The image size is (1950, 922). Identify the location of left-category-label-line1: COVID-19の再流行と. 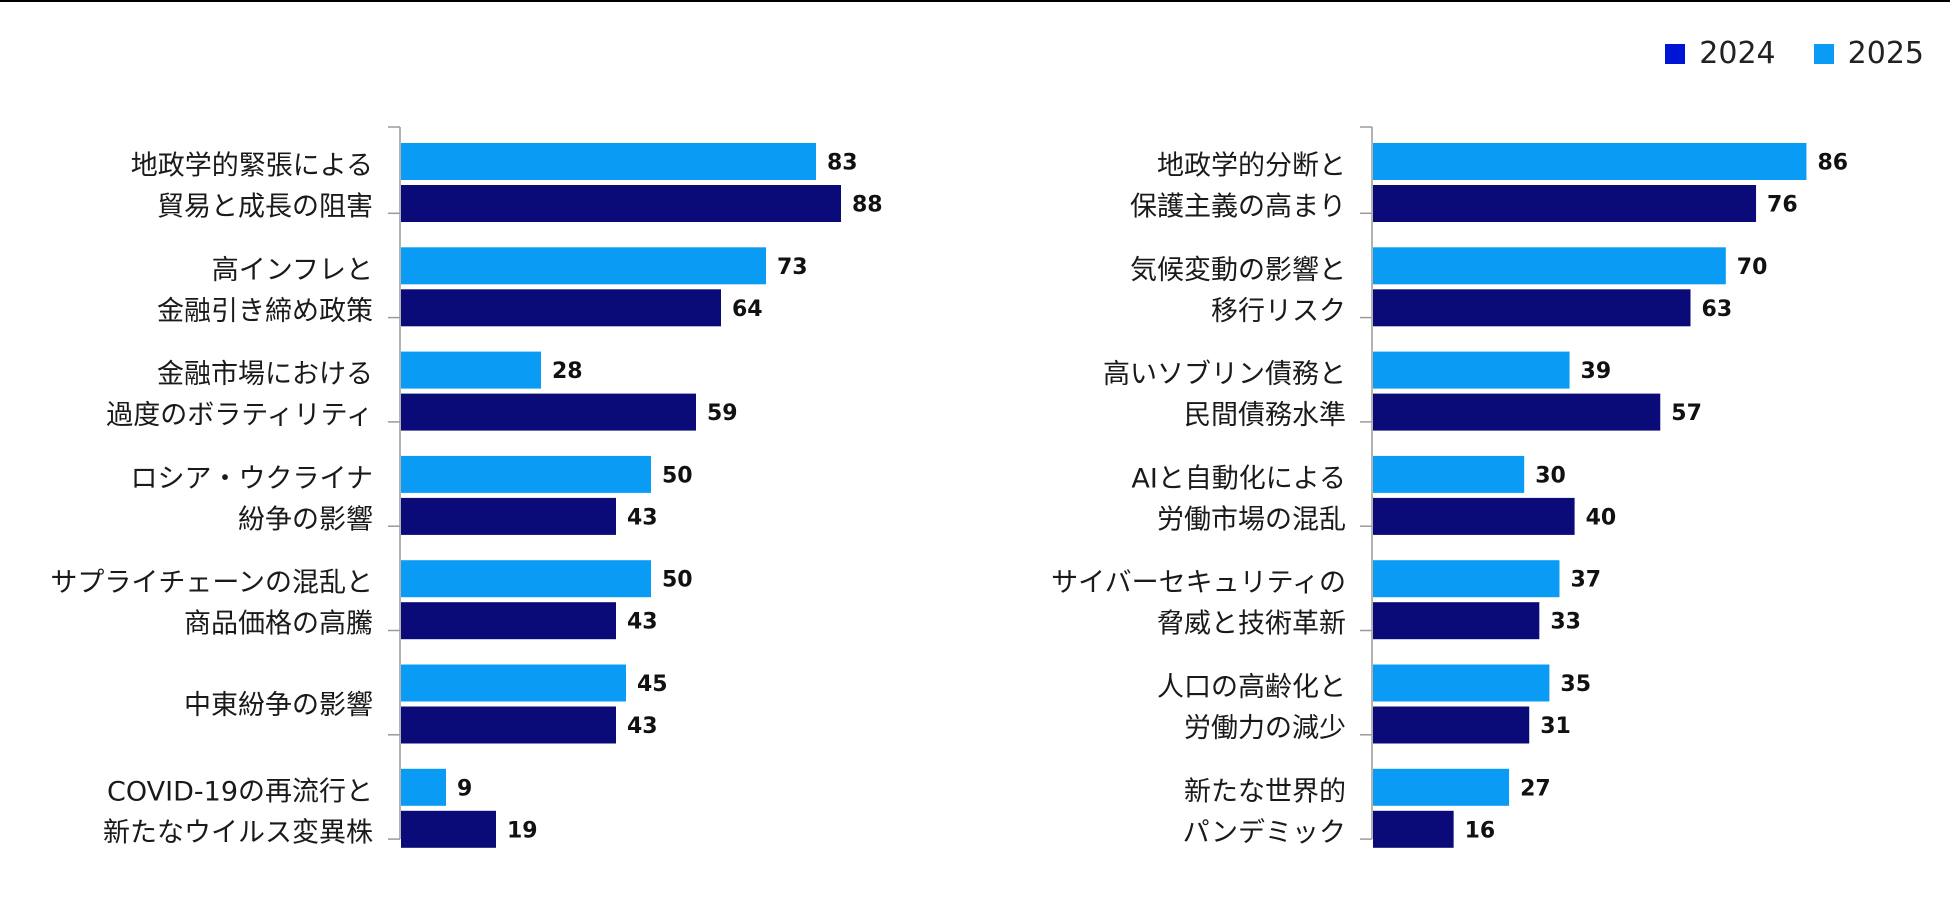
(240, 791).